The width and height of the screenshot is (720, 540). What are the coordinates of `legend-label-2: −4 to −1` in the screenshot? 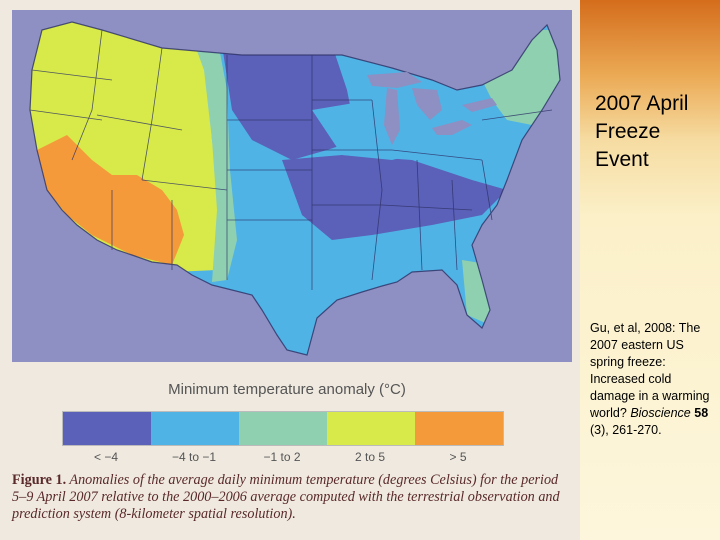 It's located at (194, 457).